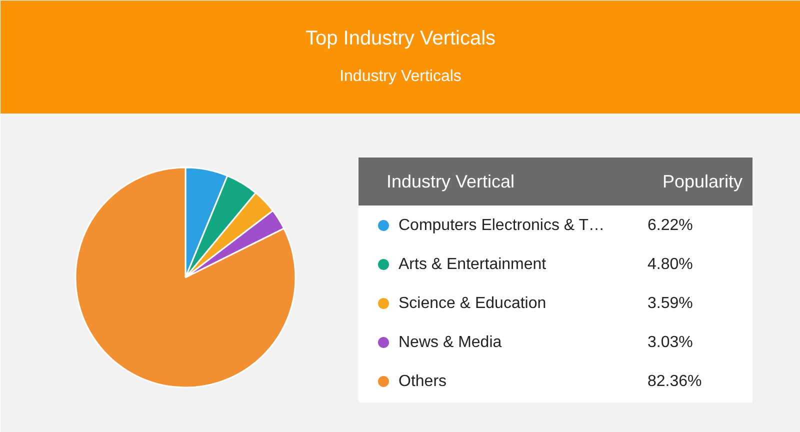  What do you see at coordinates (450, 342) in the screenshot?
I see `legend-label: News & Media` at bounding box center [450, 342].